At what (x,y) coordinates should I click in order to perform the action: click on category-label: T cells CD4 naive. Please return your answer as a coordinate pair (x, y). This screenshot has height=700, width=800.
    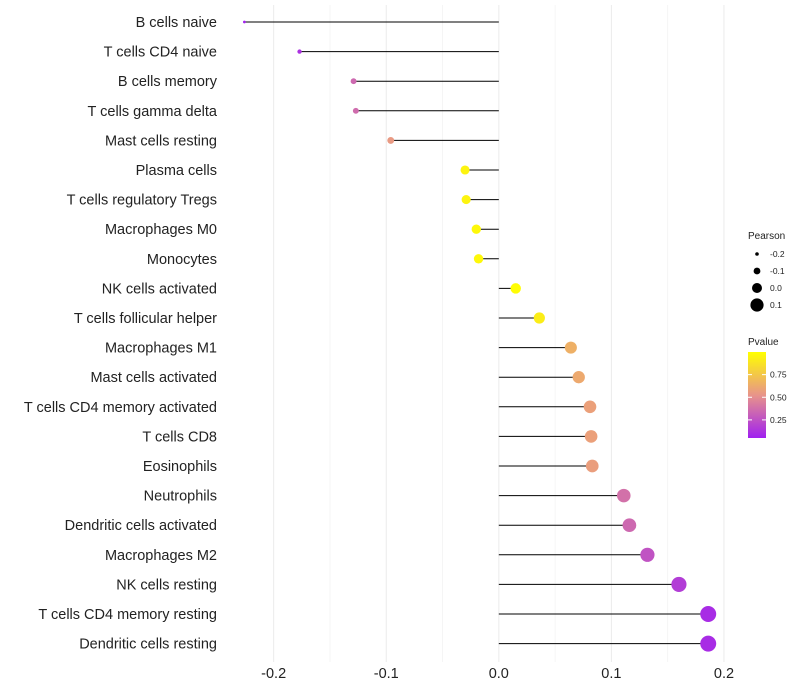
    Looking at the image, I should click on (160, 53).